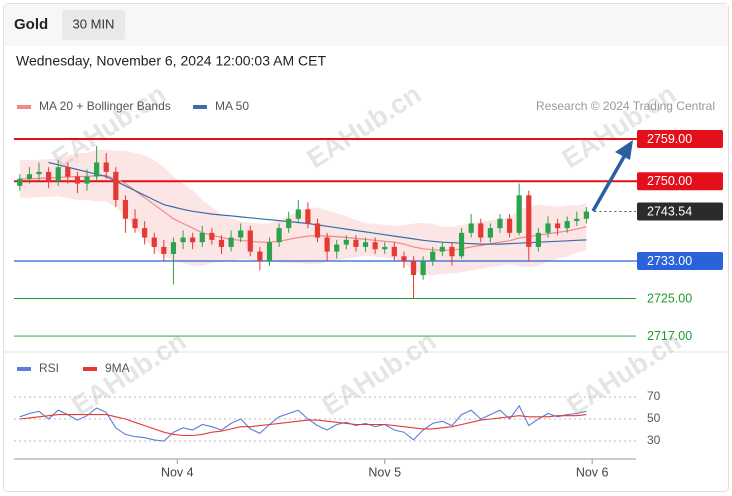  Describe the element at coordinates (31, 24) in the screenshot. I see `symbol: Gold` at that location.